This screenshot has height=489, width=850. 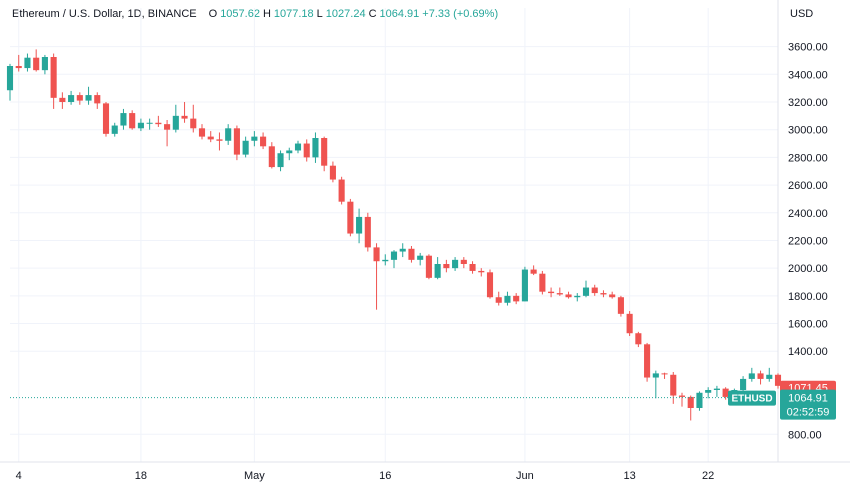 I want to click on price-tick-label: 1800.00, so click(x=808, y=297).